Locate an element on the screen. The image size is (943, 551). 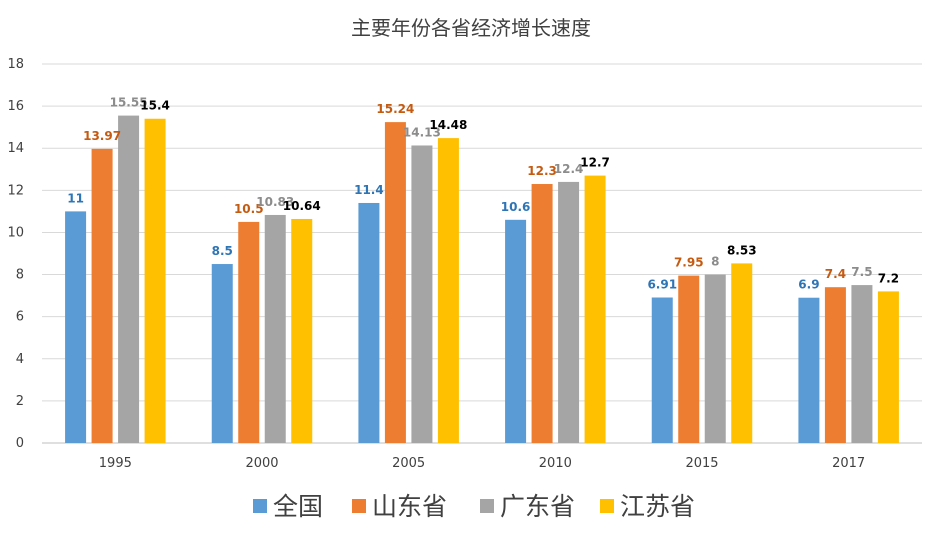
data-label: 15.55 is located at coordinates (129, 103).